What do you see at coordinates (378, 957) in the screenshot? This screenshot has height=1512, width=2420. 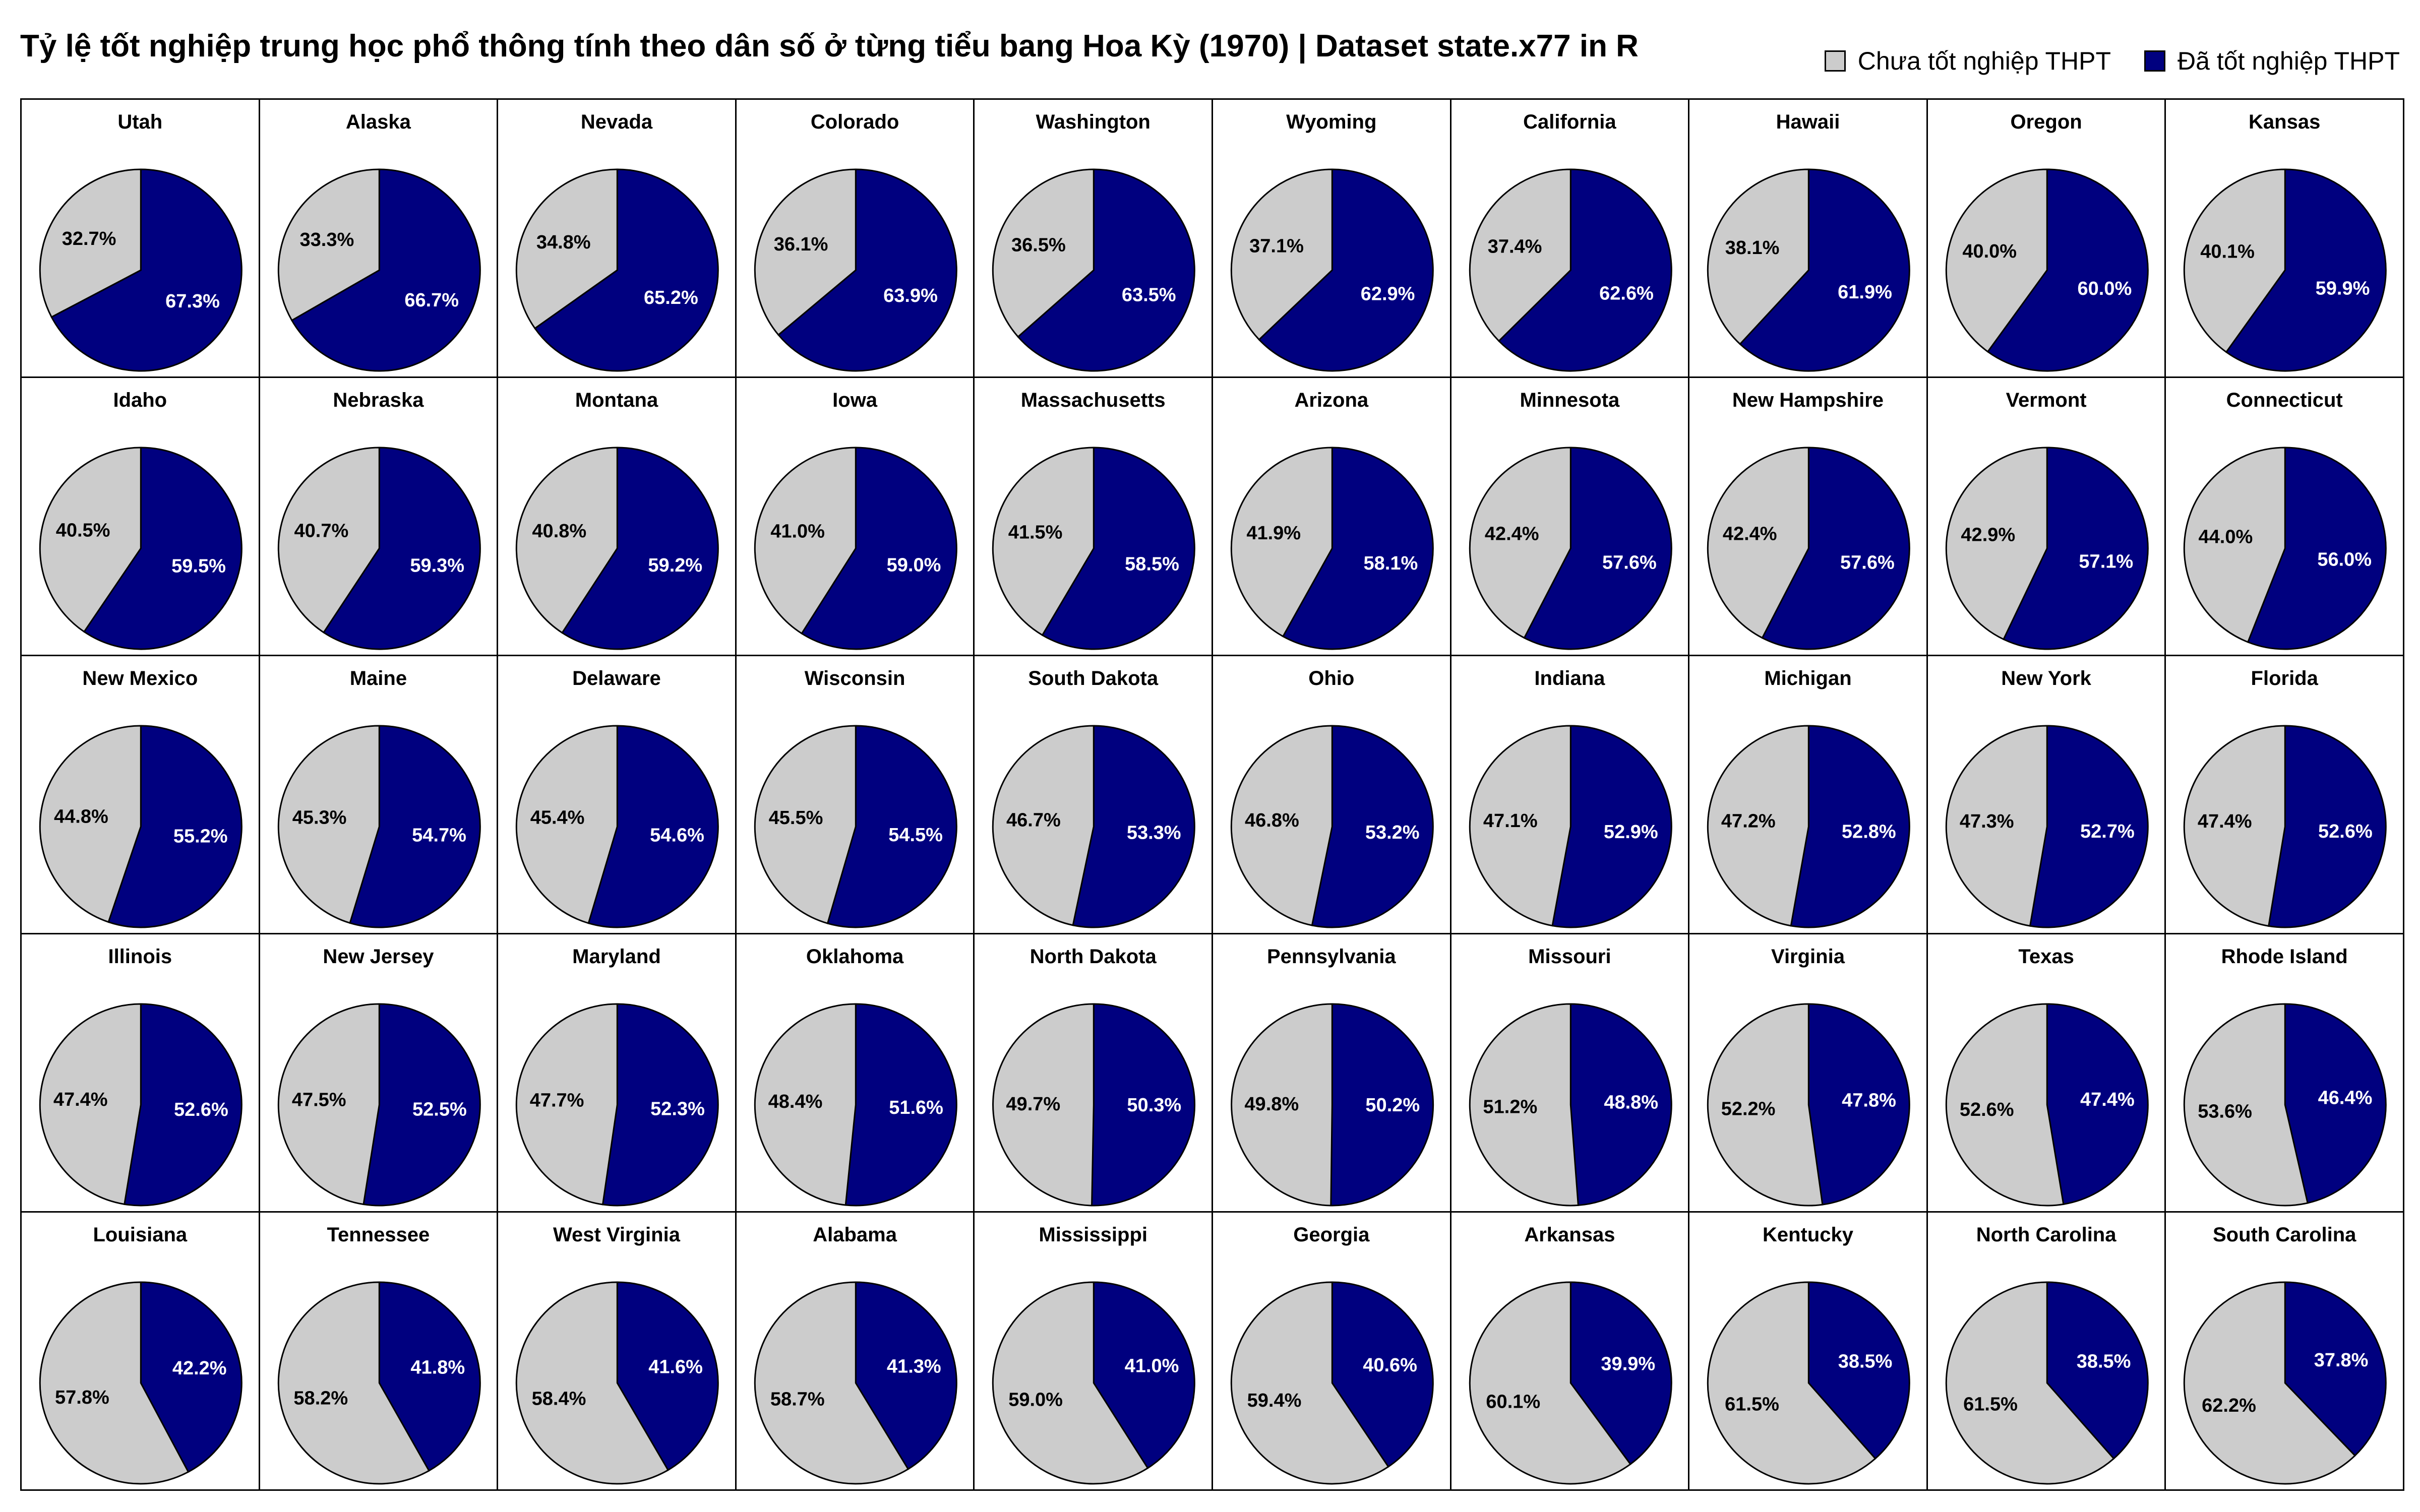 I see `facet-title: New Jersey` at bounding box center [378, 957].